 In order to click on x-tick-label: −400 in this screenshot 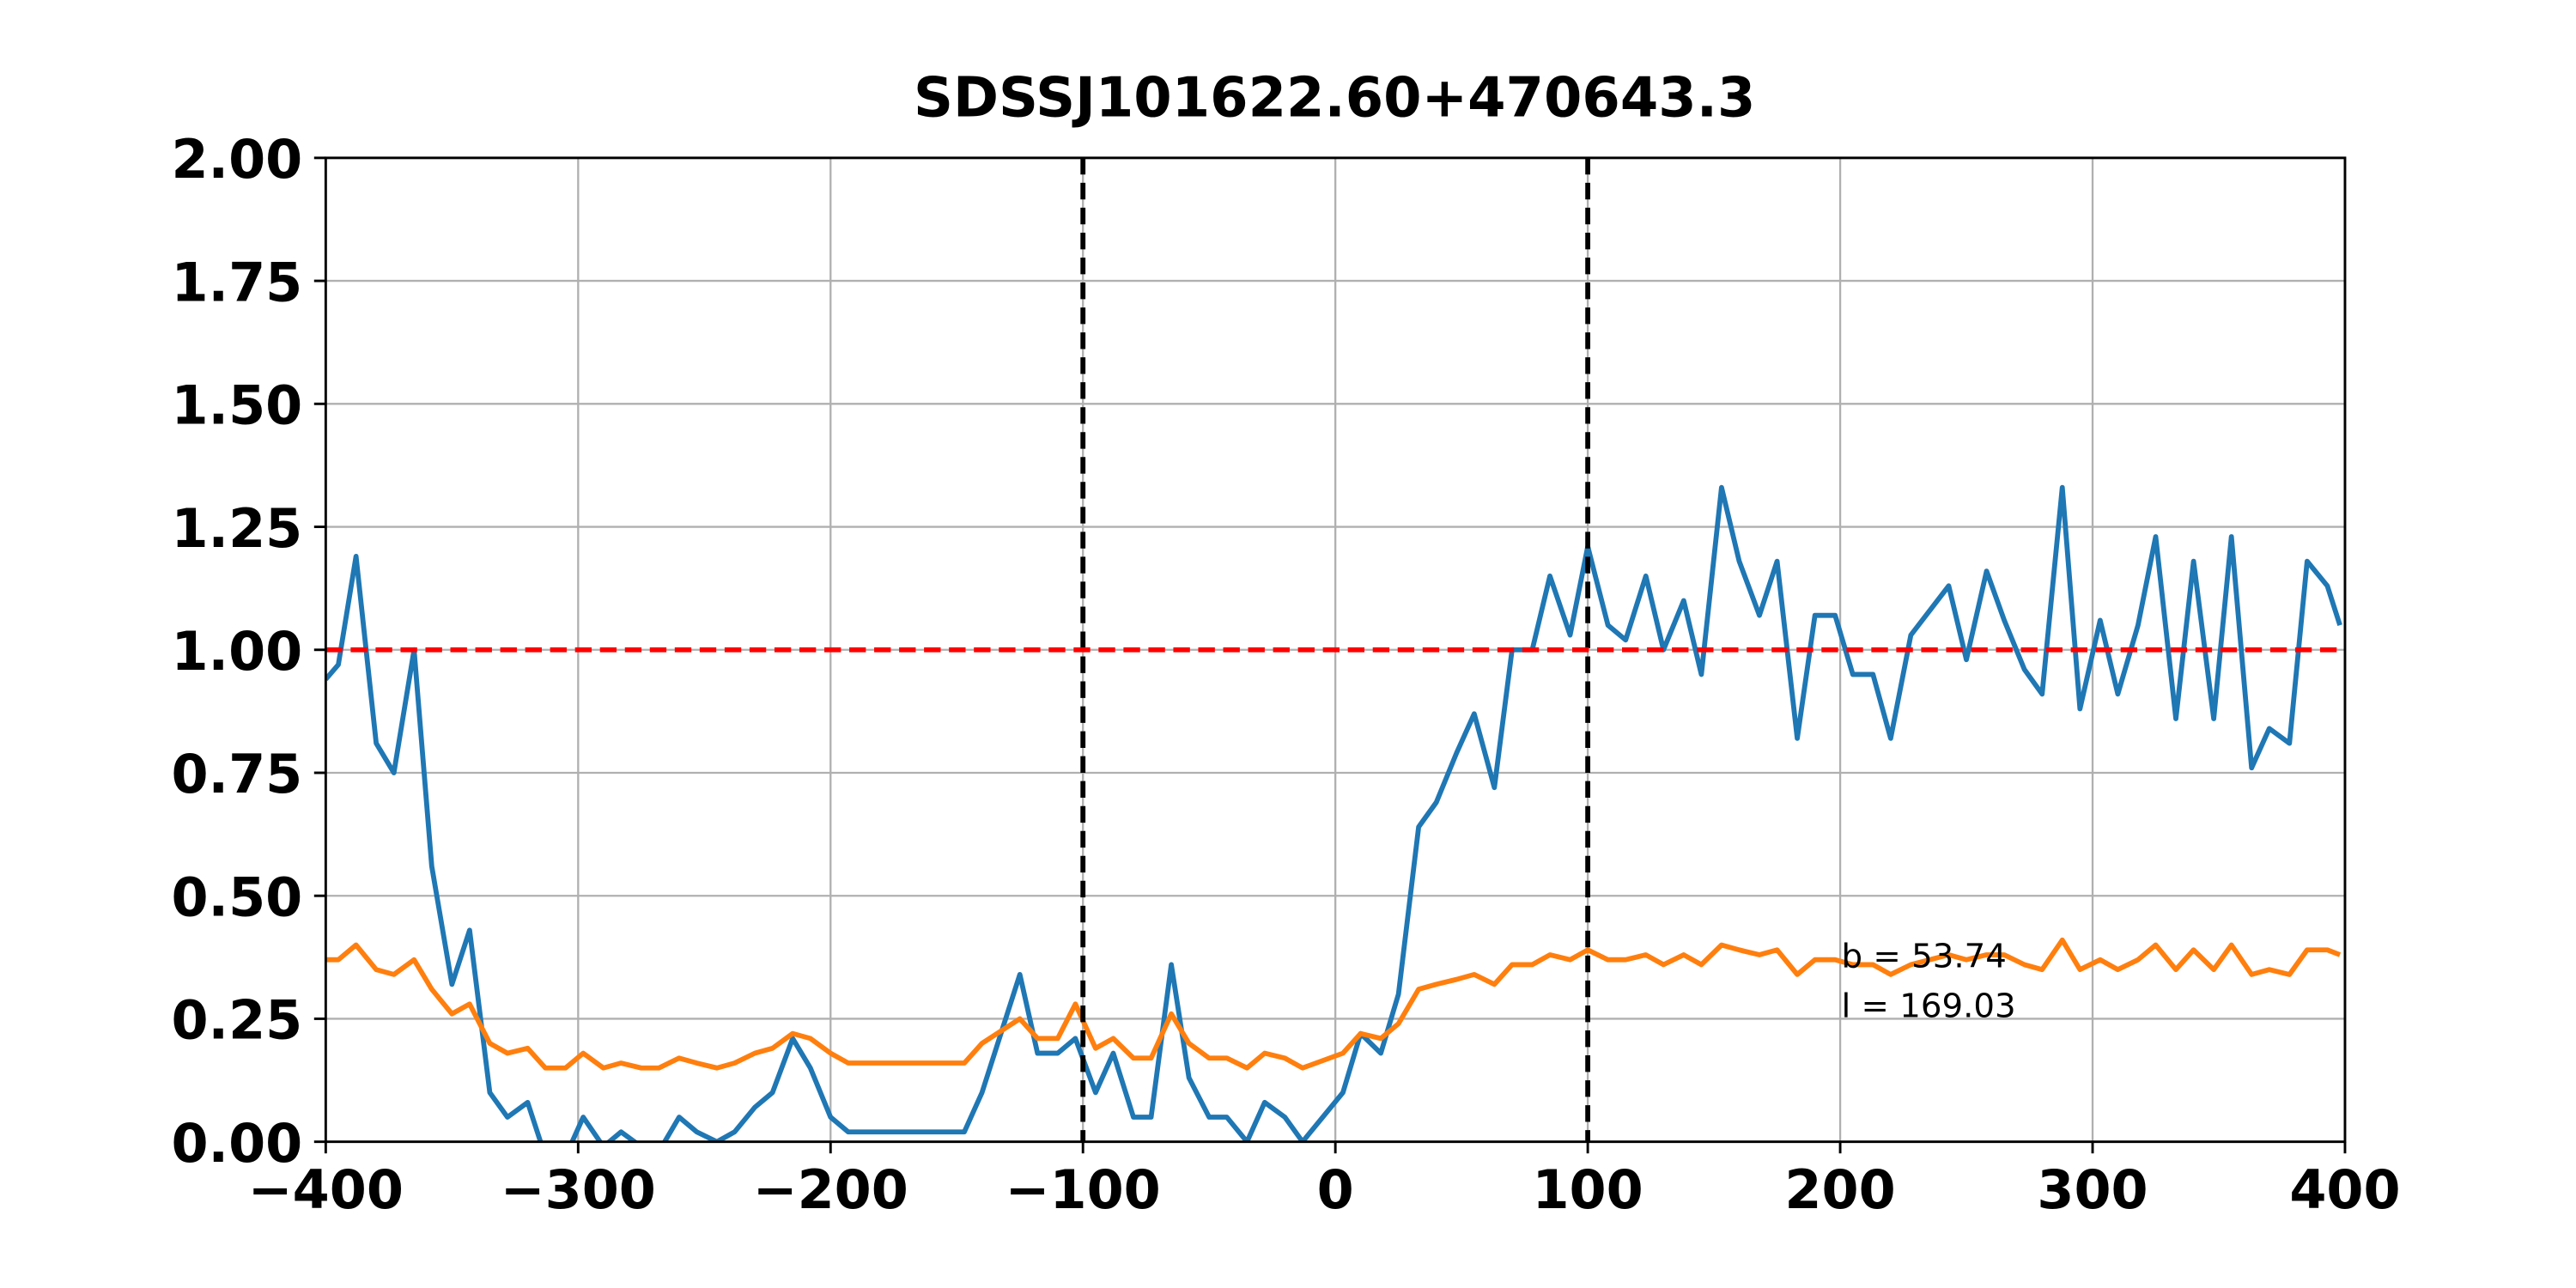, I will do `click(326, 1190)`.